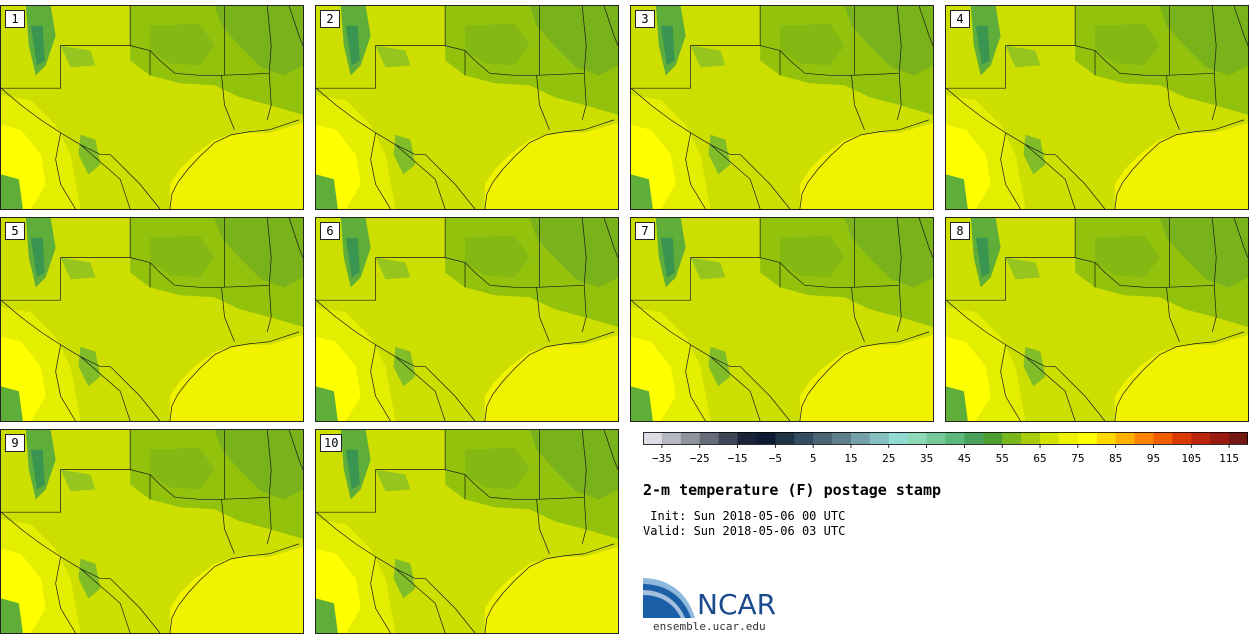 The width and height of the screenshot is (1260, 635). Describe the element at coordinates (15, 443) in the screenshot. I see `panel-number-label: 9` at that location.